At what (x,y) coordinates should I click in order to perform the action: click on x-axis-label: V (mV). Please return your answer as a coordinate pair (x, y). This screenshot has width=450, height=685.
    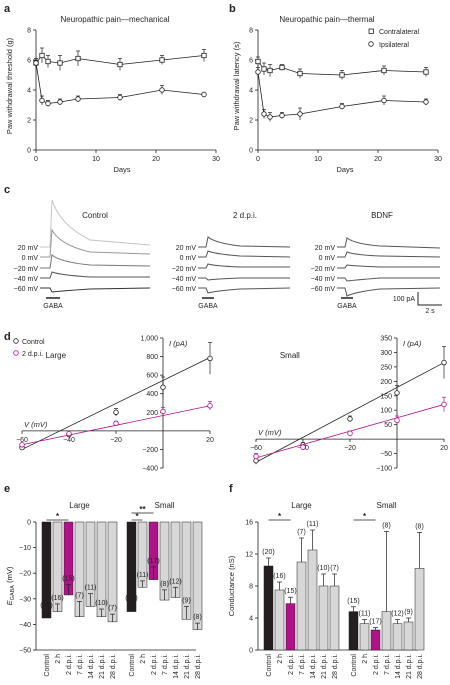
    Looking at the image, I should click on (270, 432).